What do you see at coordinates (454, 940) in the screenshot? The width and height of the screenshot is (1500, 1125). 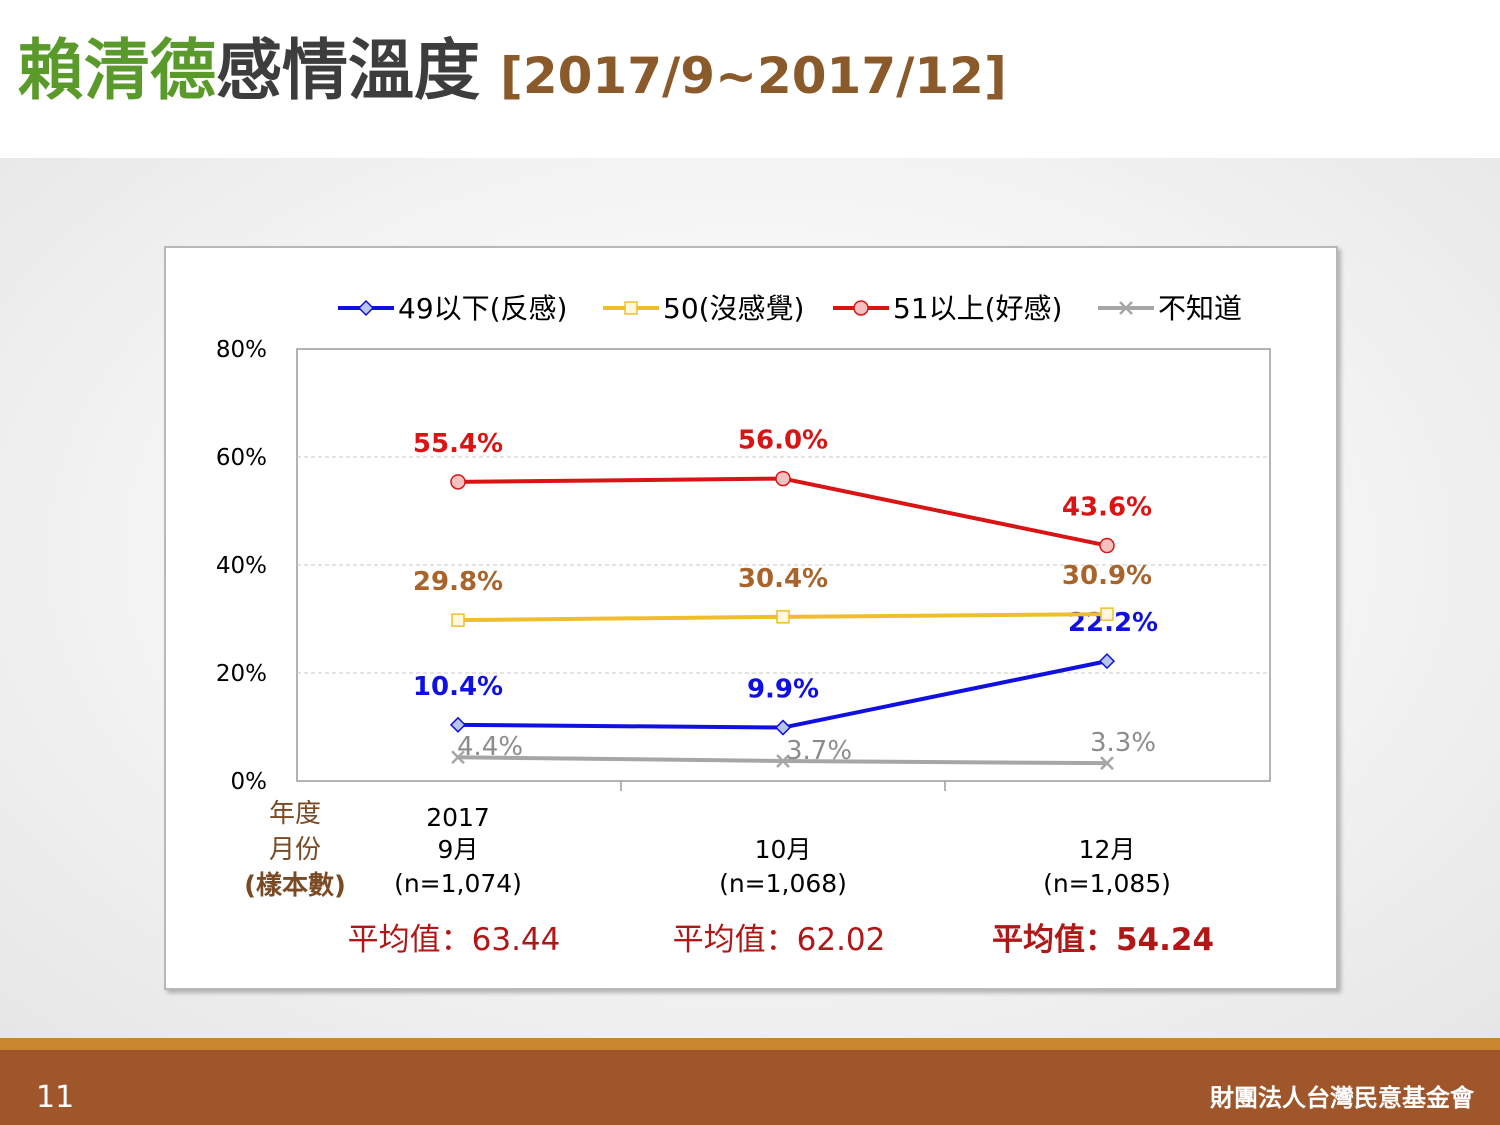 I see `average-label: 平均值：63.44` at bounding box center [454, 940].